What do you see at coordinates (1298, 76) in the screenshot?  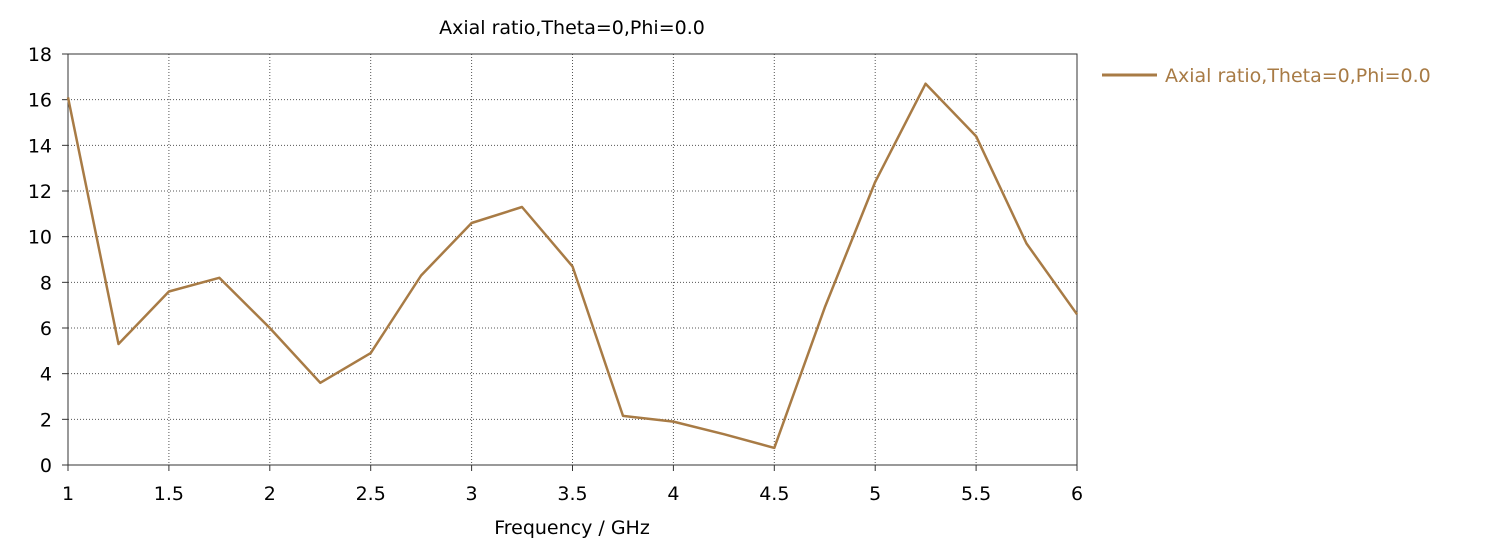 I see `legend-label: Axial ratio,Theta=0,Phi=0.0` at bounding box center [1298, 76].